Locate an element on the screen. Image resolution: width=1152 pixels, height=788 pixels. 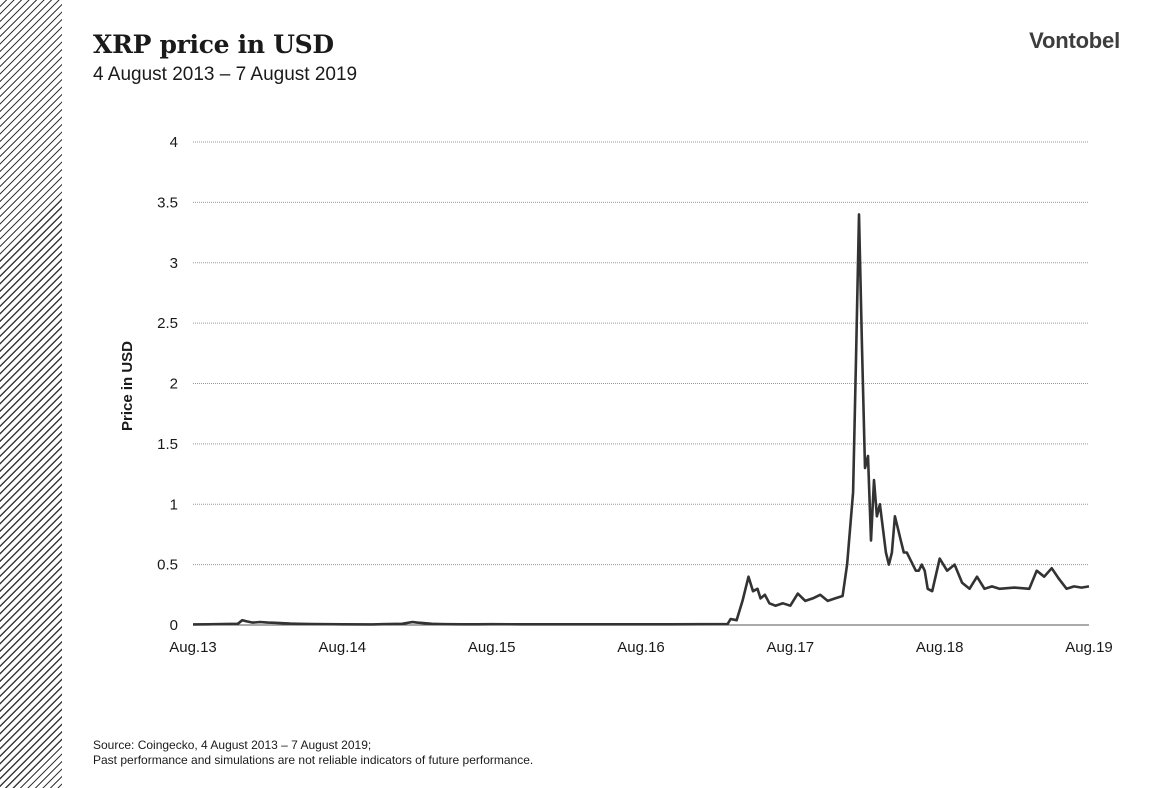
y-tick-label: 1.5 is located at coordinates (167, 444).